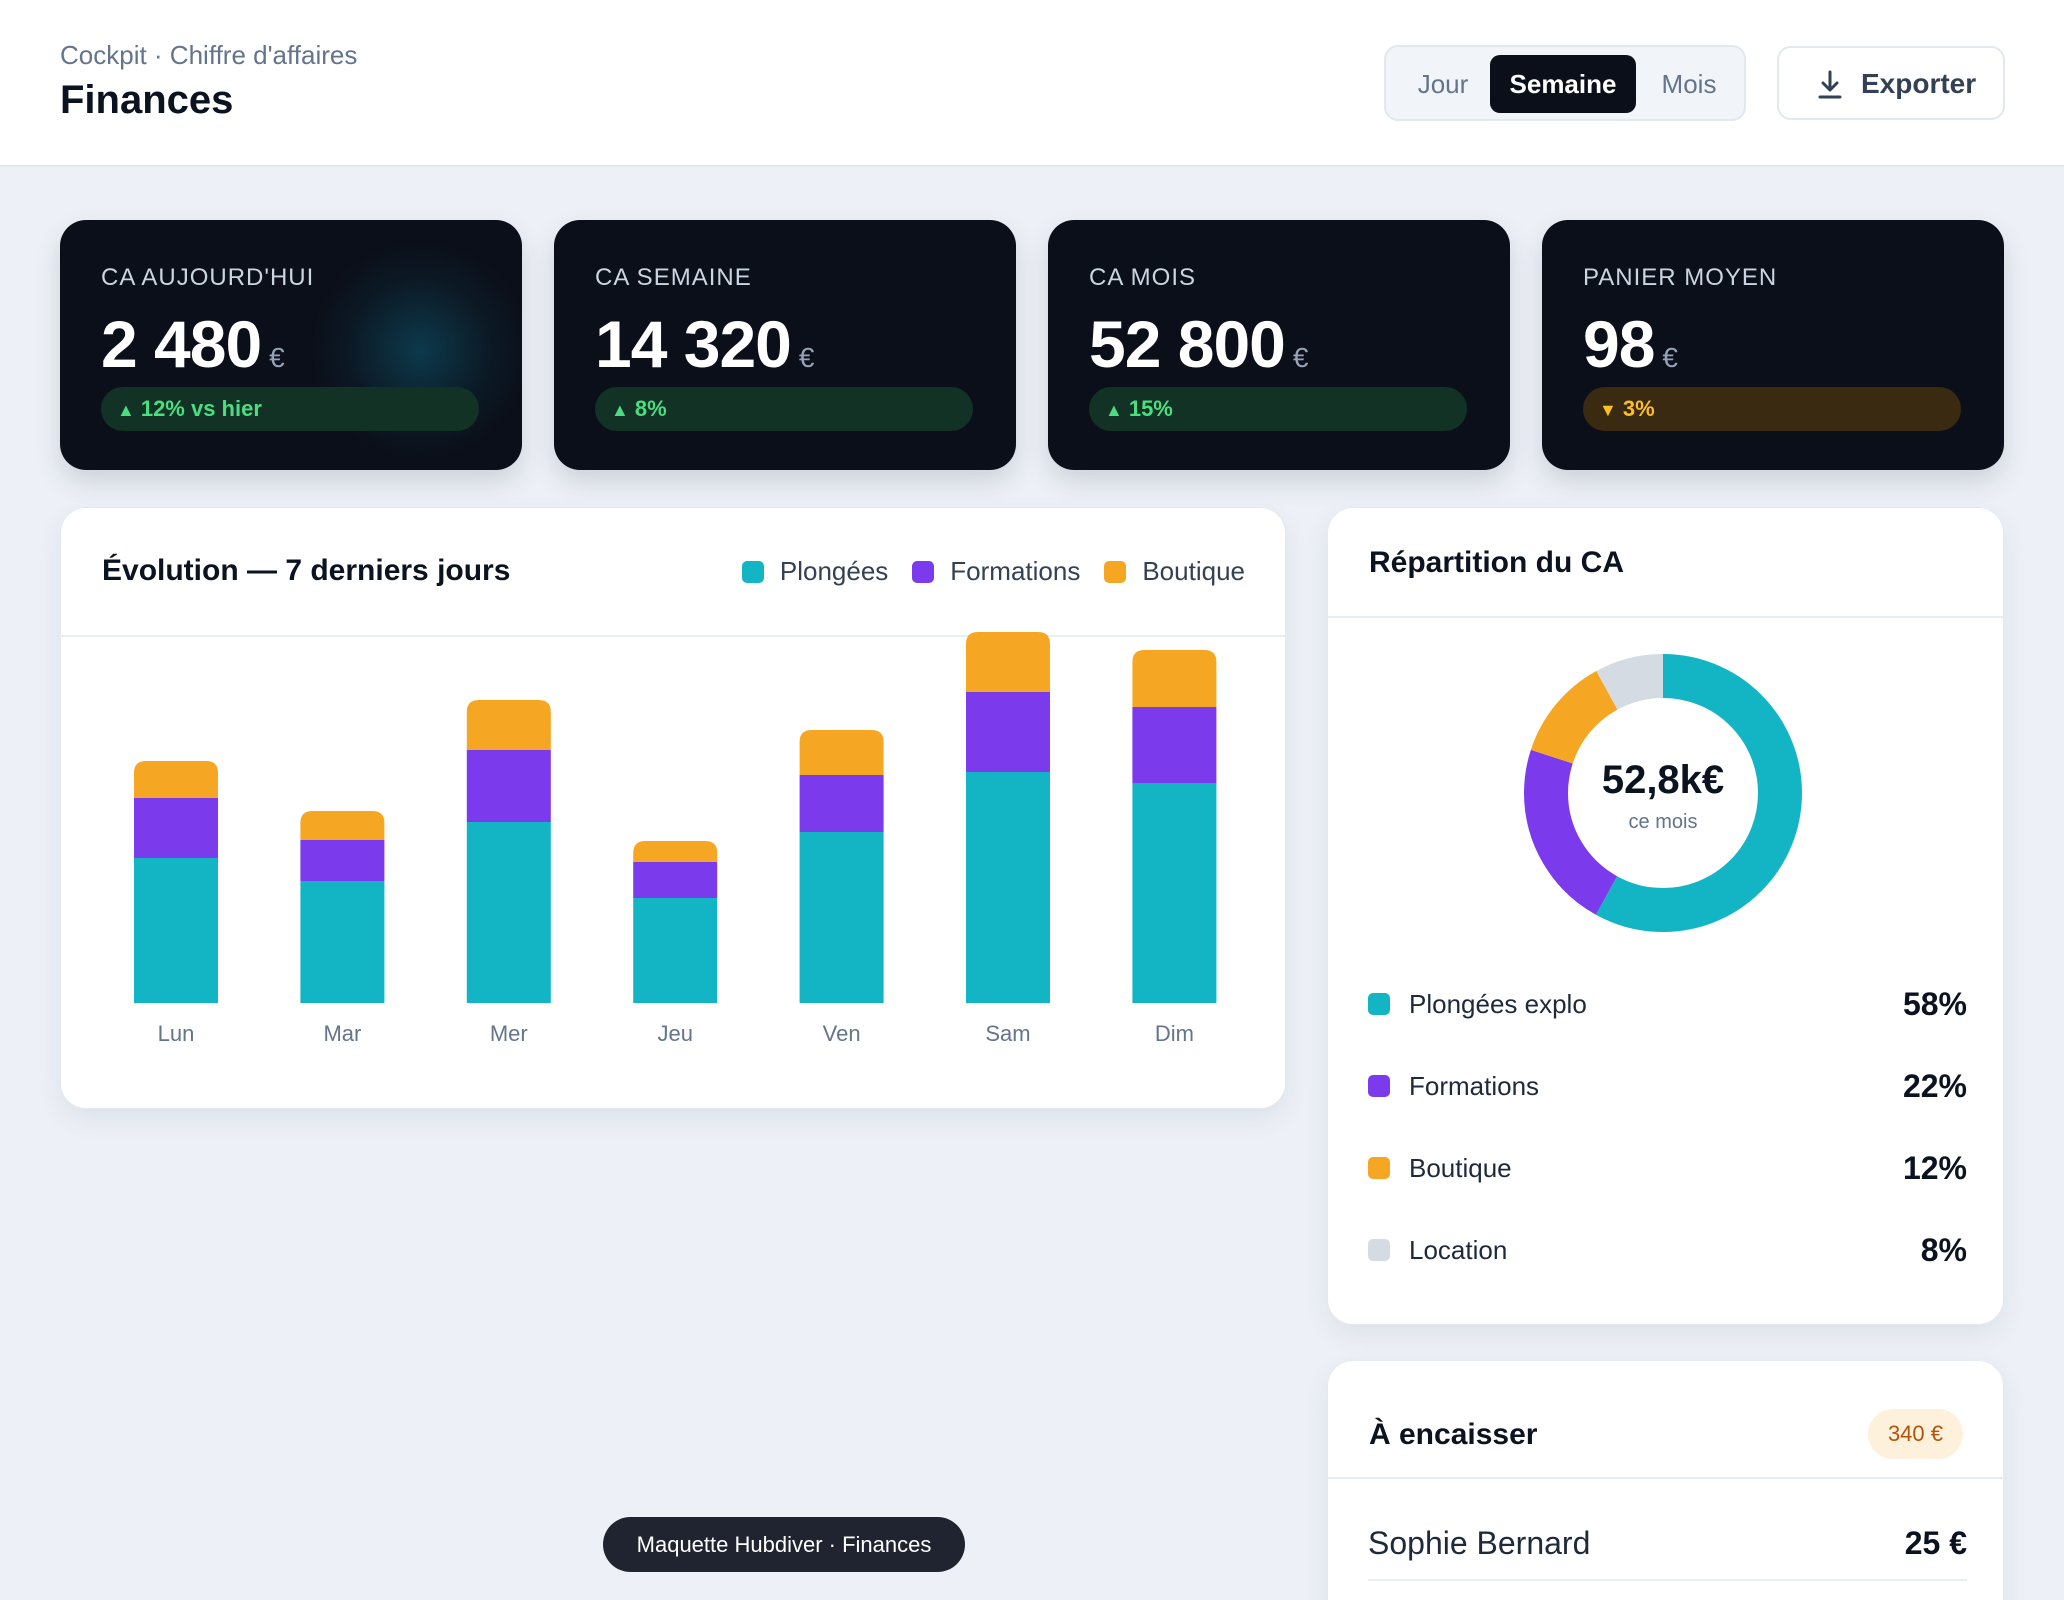 This screenshot has width=2064, height=1600. I want to click on period-selector: Jour Semaine Mois, so click(1565, 83).